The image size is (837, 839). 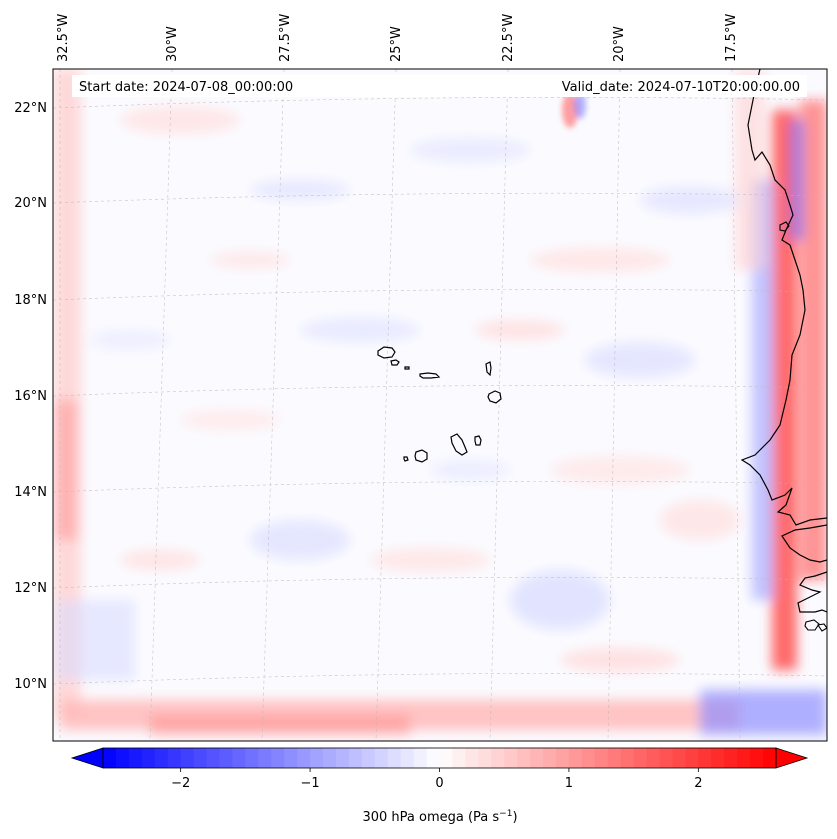 I want to click on island-boa-vista, so click(x=494, y=397).